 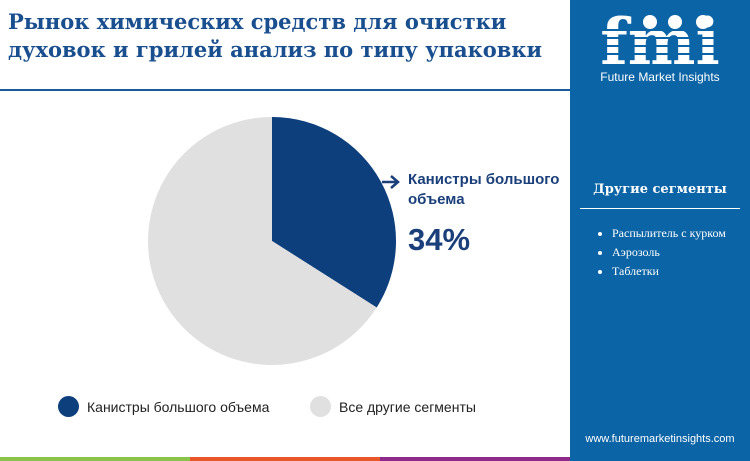 I want to click on list-item: Аэрозоль, so click(x=672, y=252).